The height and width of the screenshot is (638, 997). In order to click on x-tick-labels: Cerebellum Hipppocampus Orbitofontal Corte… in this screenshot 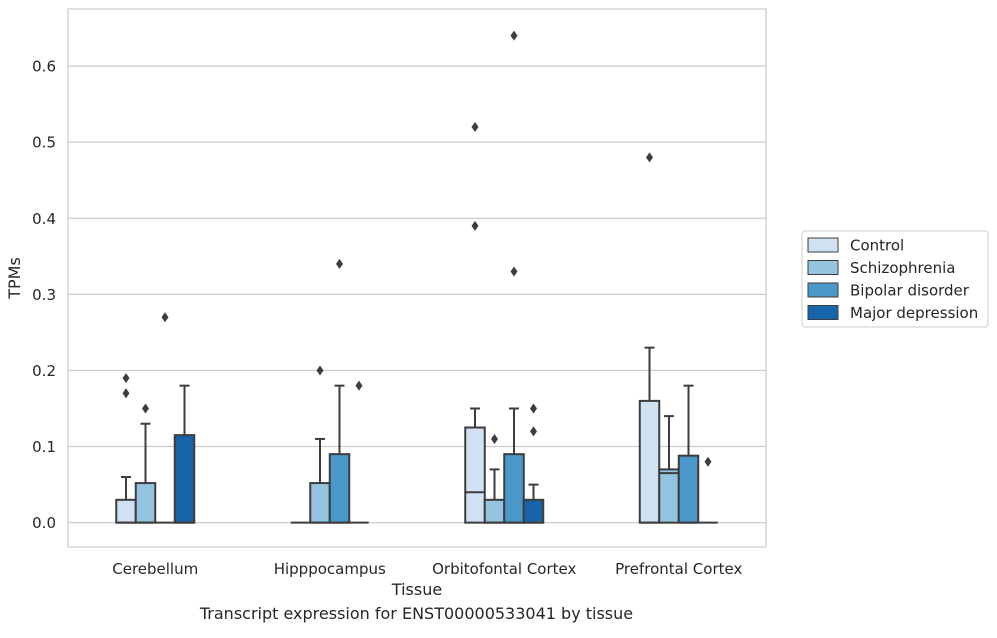, I will do `click(427, 569)`.